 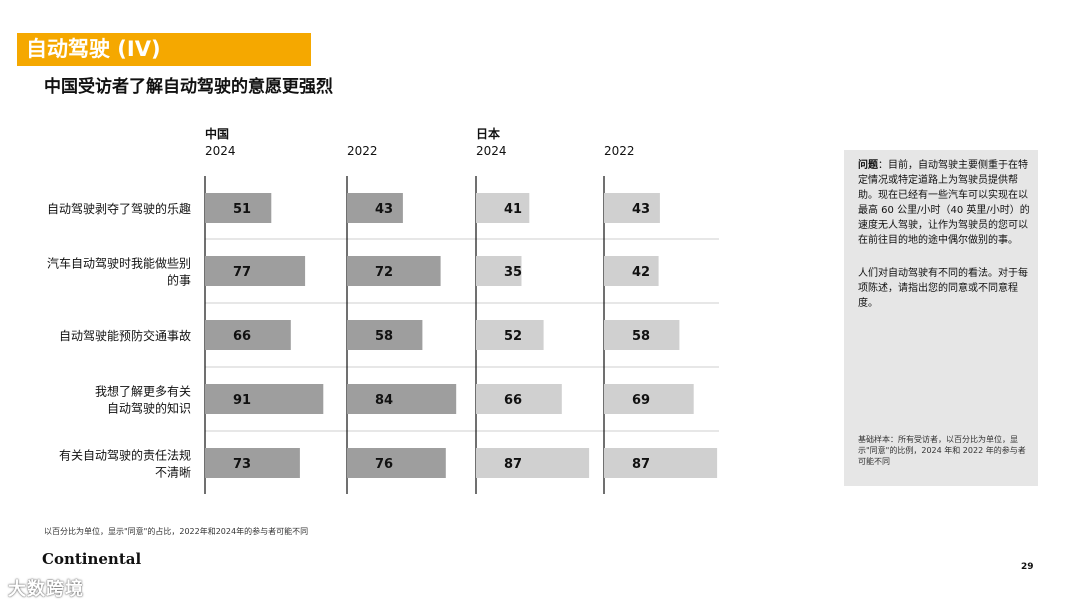 What do you see at coordinates (513, 336) in the screenshot?
I see `bar-value-label: 52` at bounding box center [513, 336].